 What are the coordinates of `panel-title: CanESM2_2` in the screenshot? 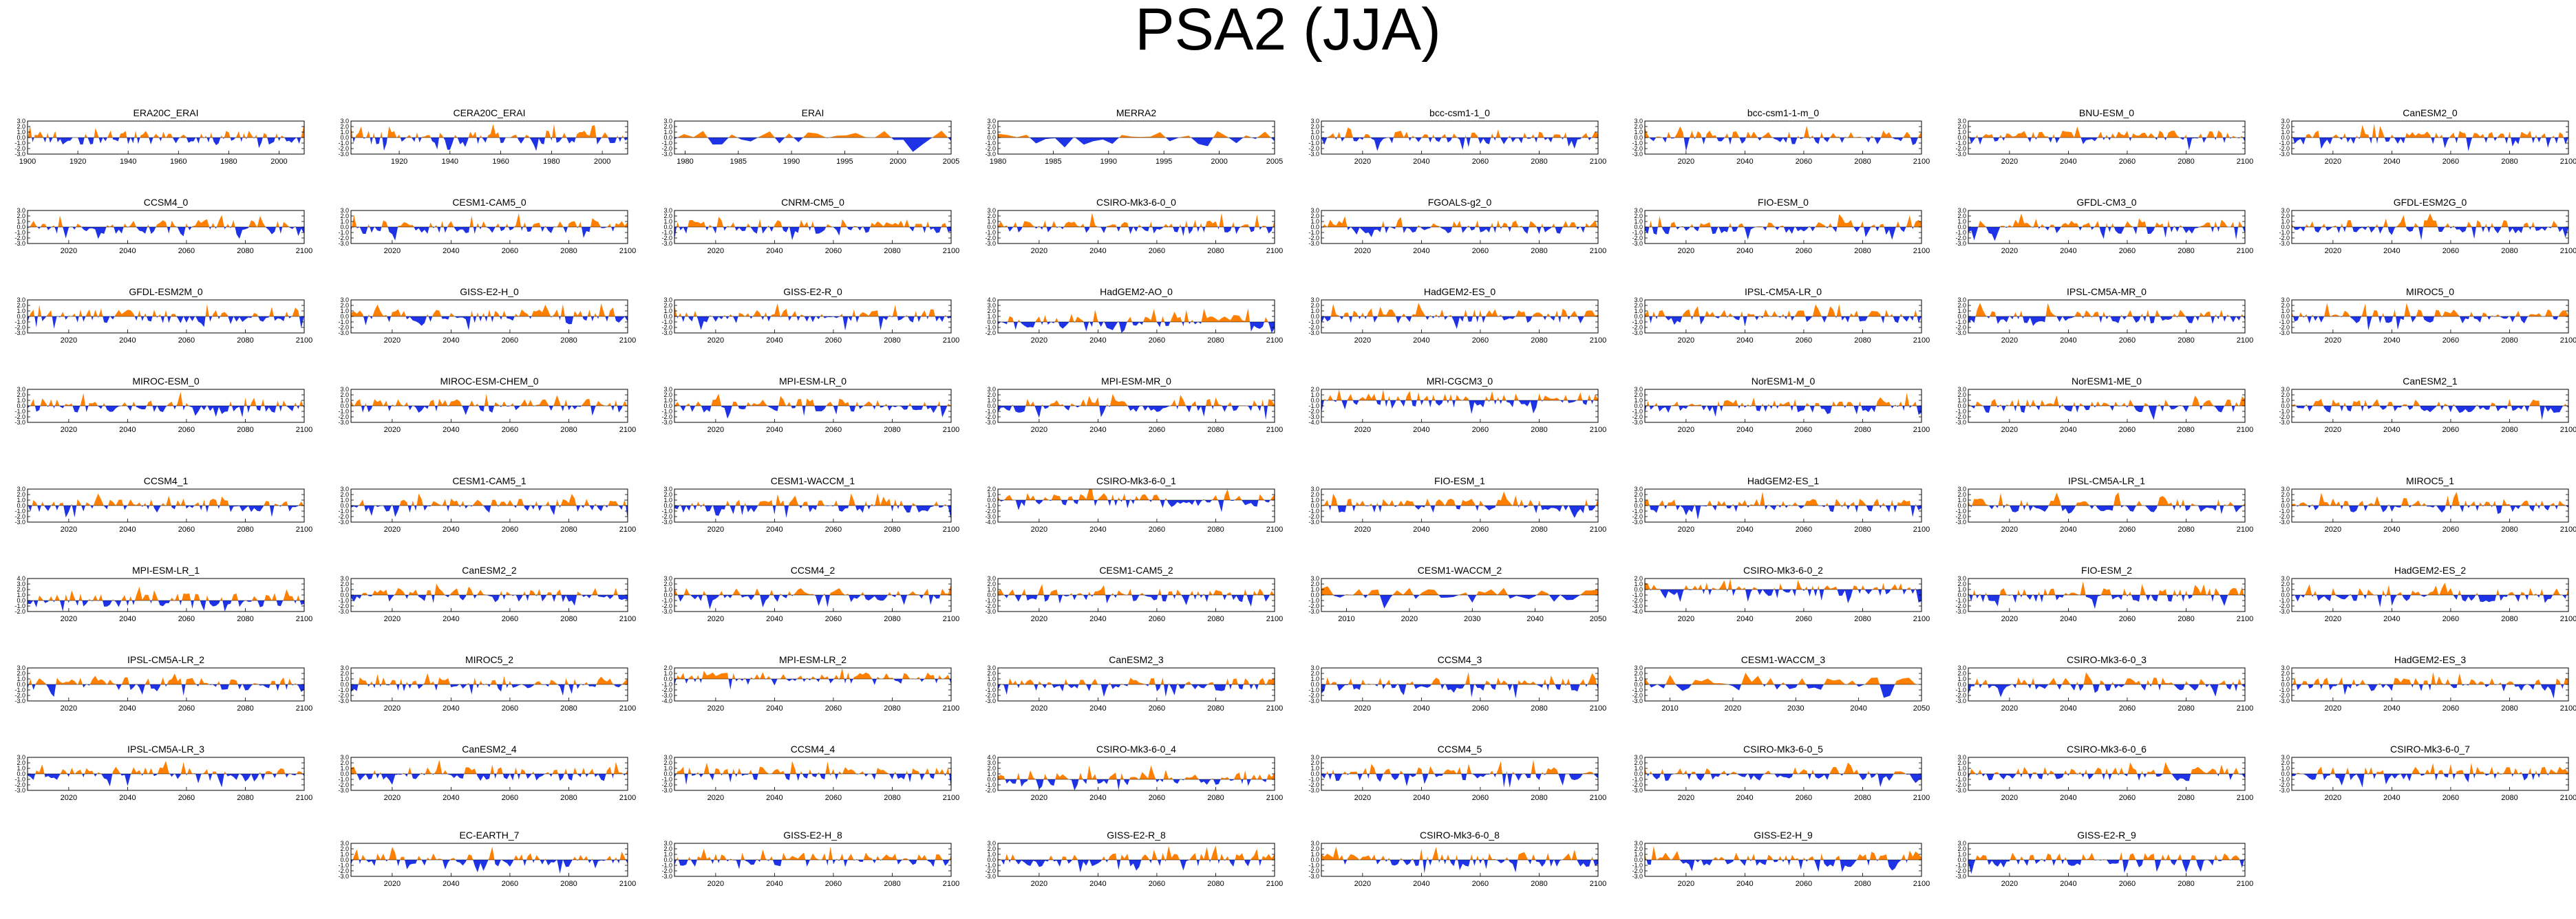 It's located at (489, 570).